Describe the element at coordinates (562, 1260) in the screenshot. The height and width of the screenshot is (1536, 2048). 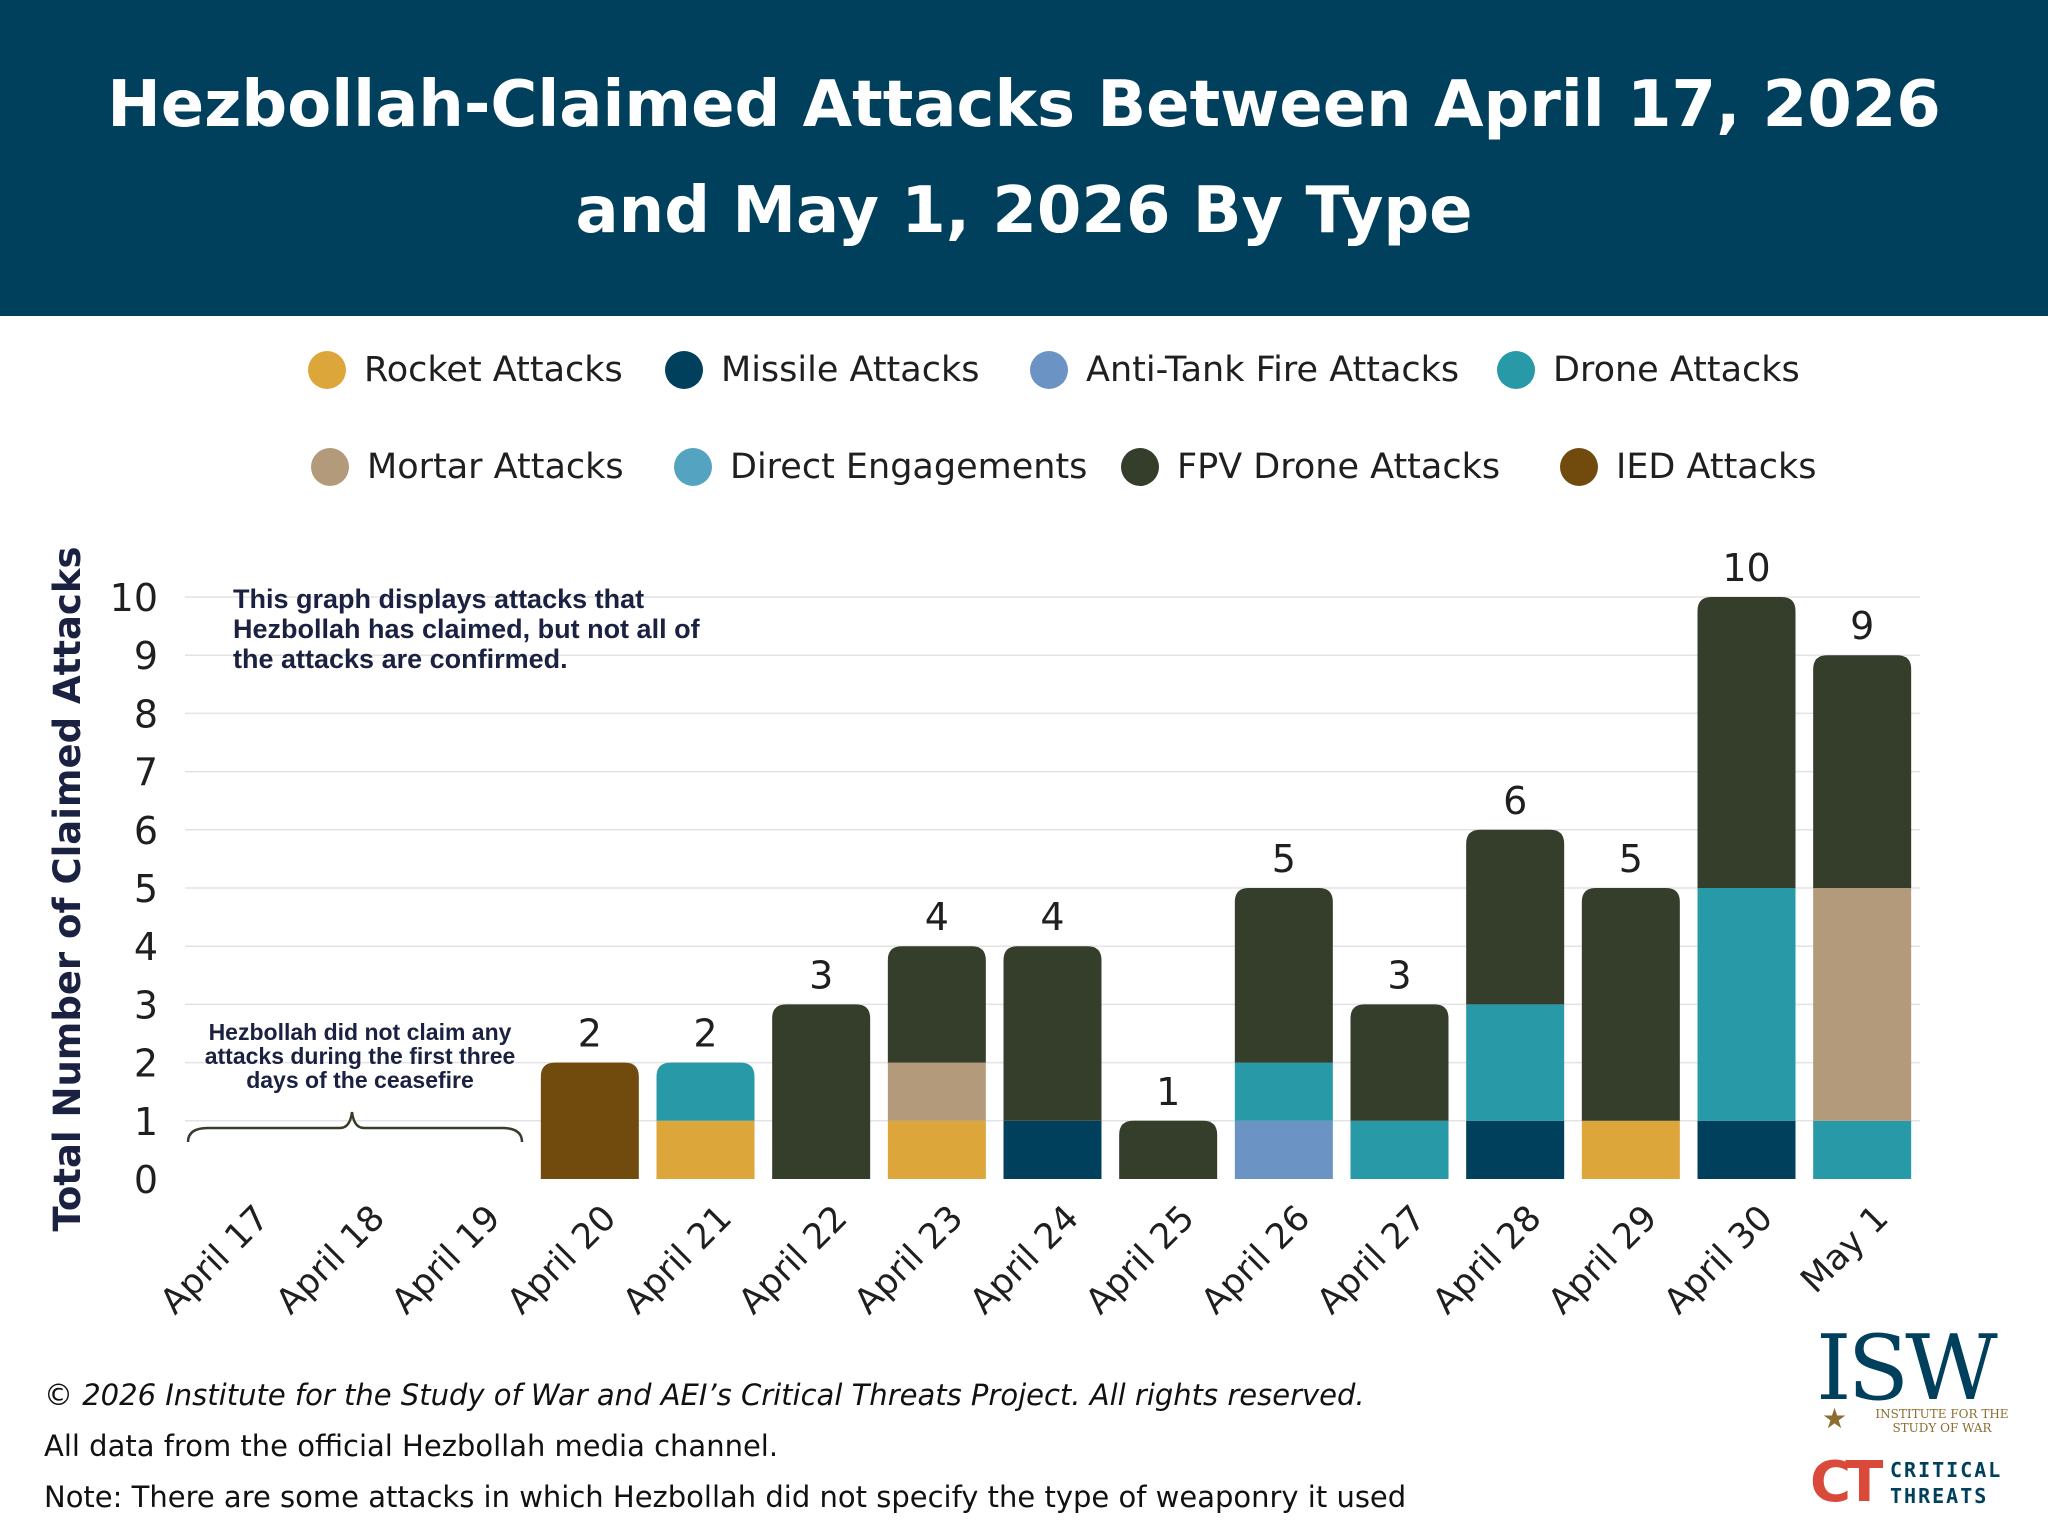
I see `x-tick-label: April 20` at that location.